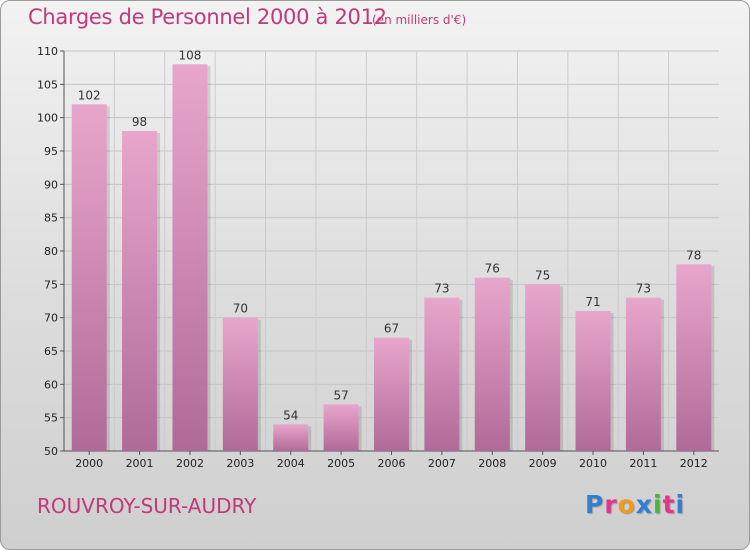  Describe the element at coordinates (51, 384) in the screenshot. I see `y-tick-label: 60` at that location.